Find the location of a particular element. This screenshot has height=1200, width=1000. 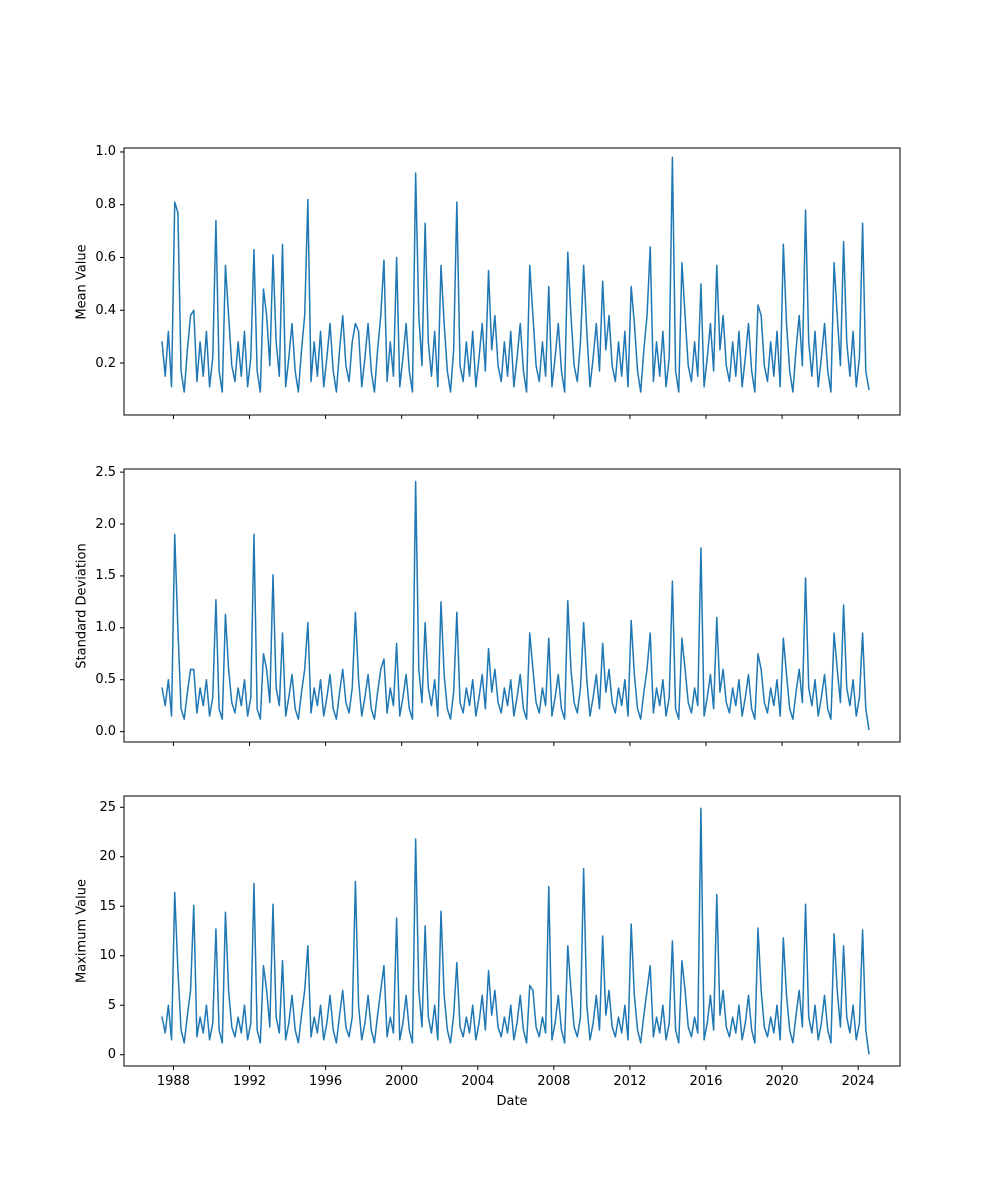

y-tick-label: 0.6 is located at coordinates (105, 257).